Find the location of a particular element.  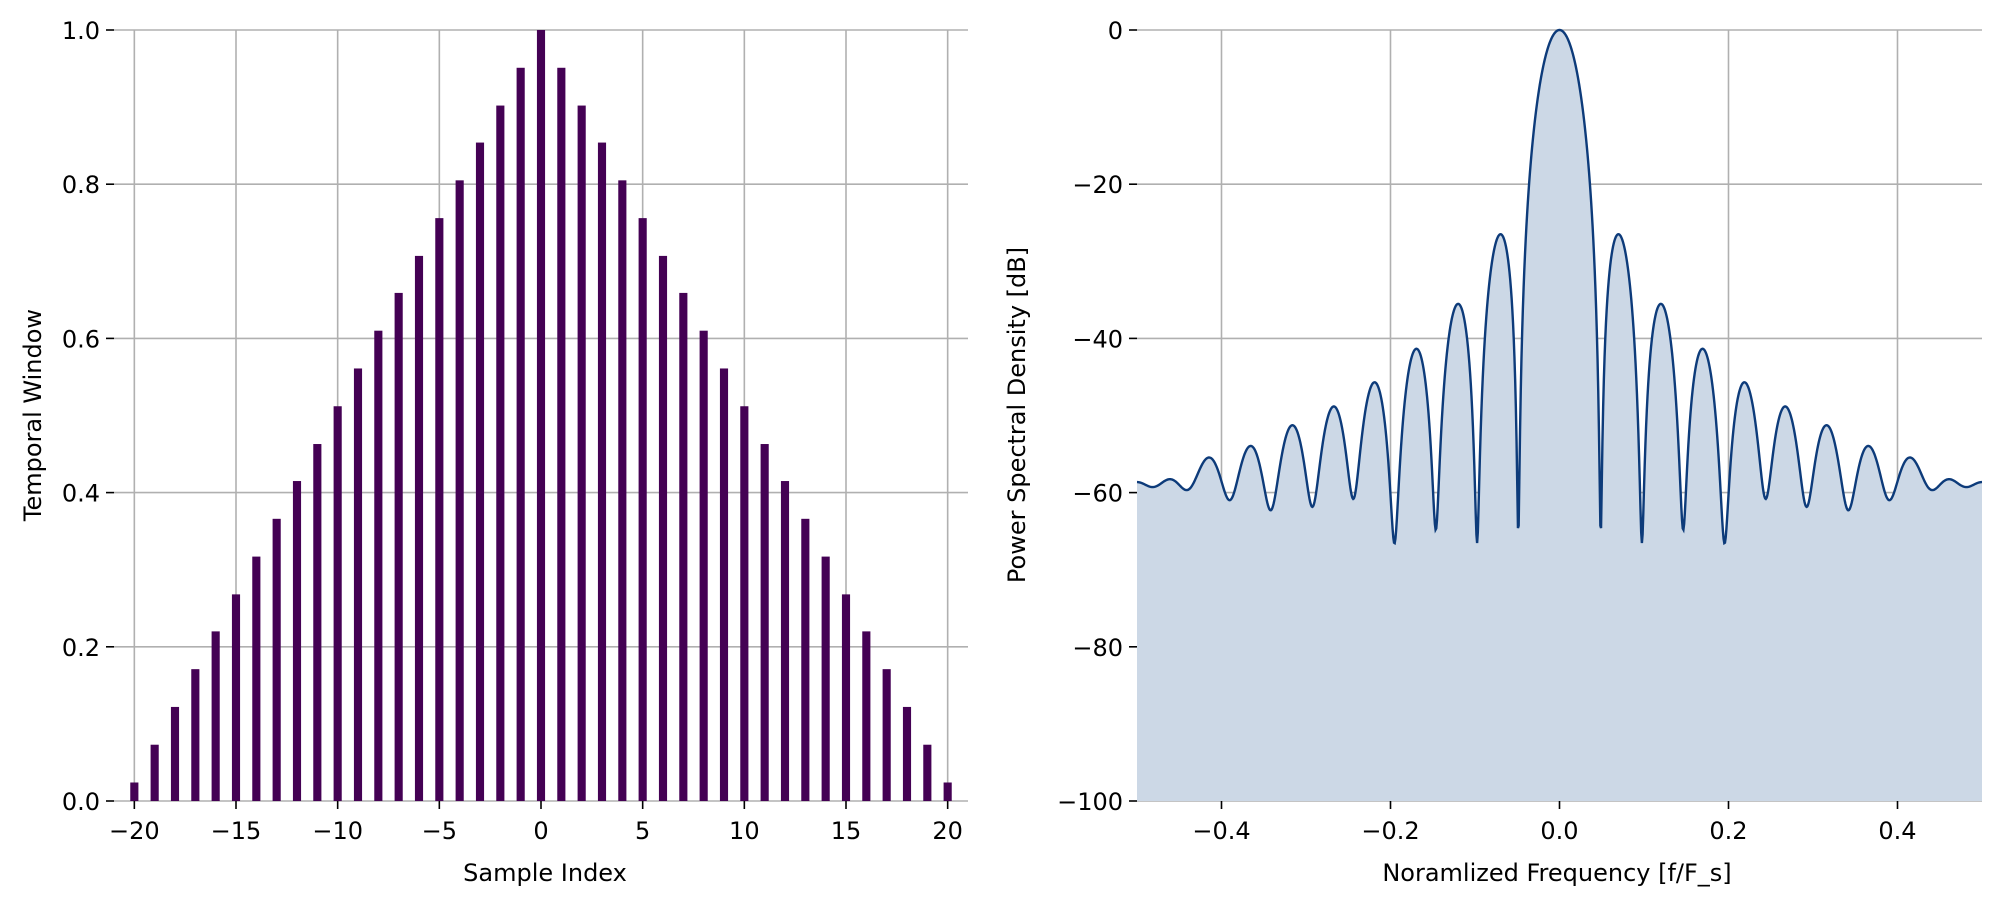

right-x-tick-labels: −0.4 −0.2 0.0 0.2 0.4 is located at coordinates (1554, 831).